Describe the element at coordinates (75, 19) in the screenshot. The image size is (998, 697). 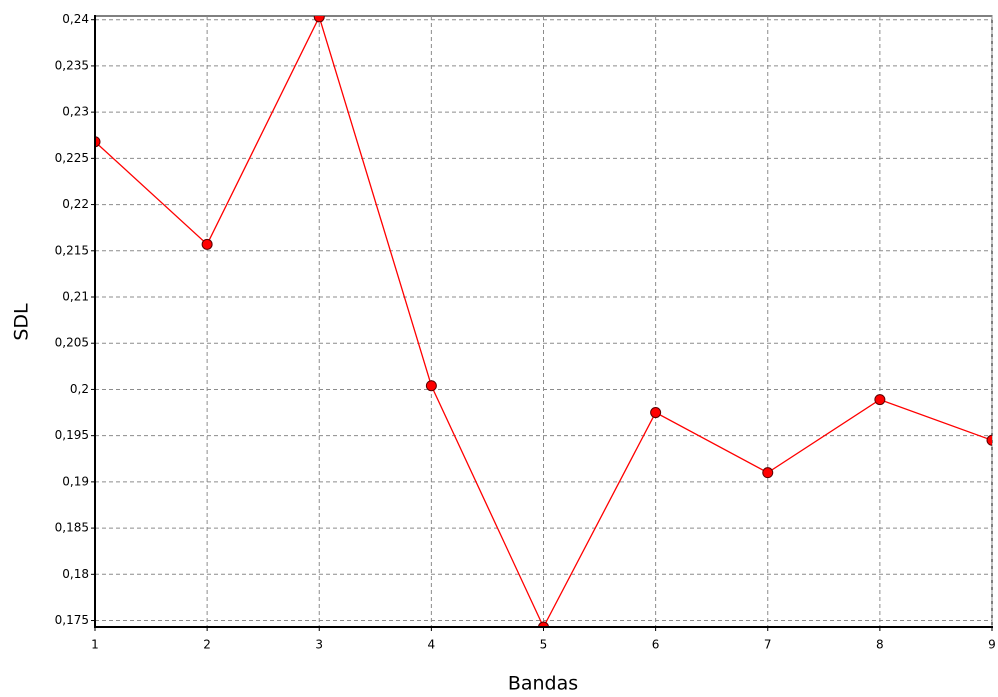
I see `y-tick-label: 0,24` at that location.